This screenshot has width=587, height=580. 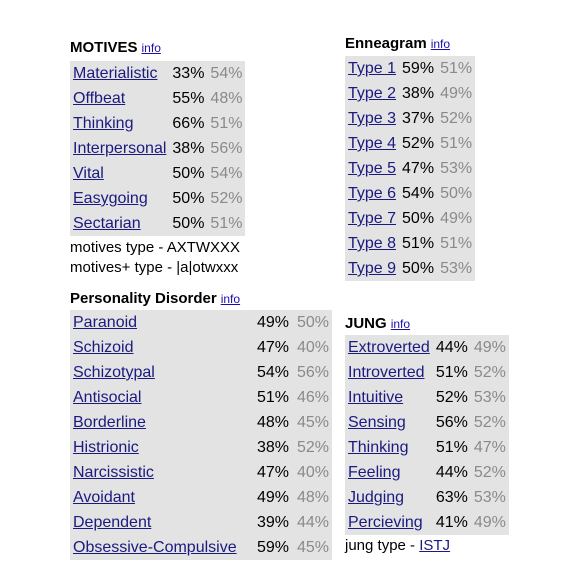 What do you see at coordinates (188, 98) in the screenshot?
I see `motives-row-score: 55%` at bounding box center [188, 98].